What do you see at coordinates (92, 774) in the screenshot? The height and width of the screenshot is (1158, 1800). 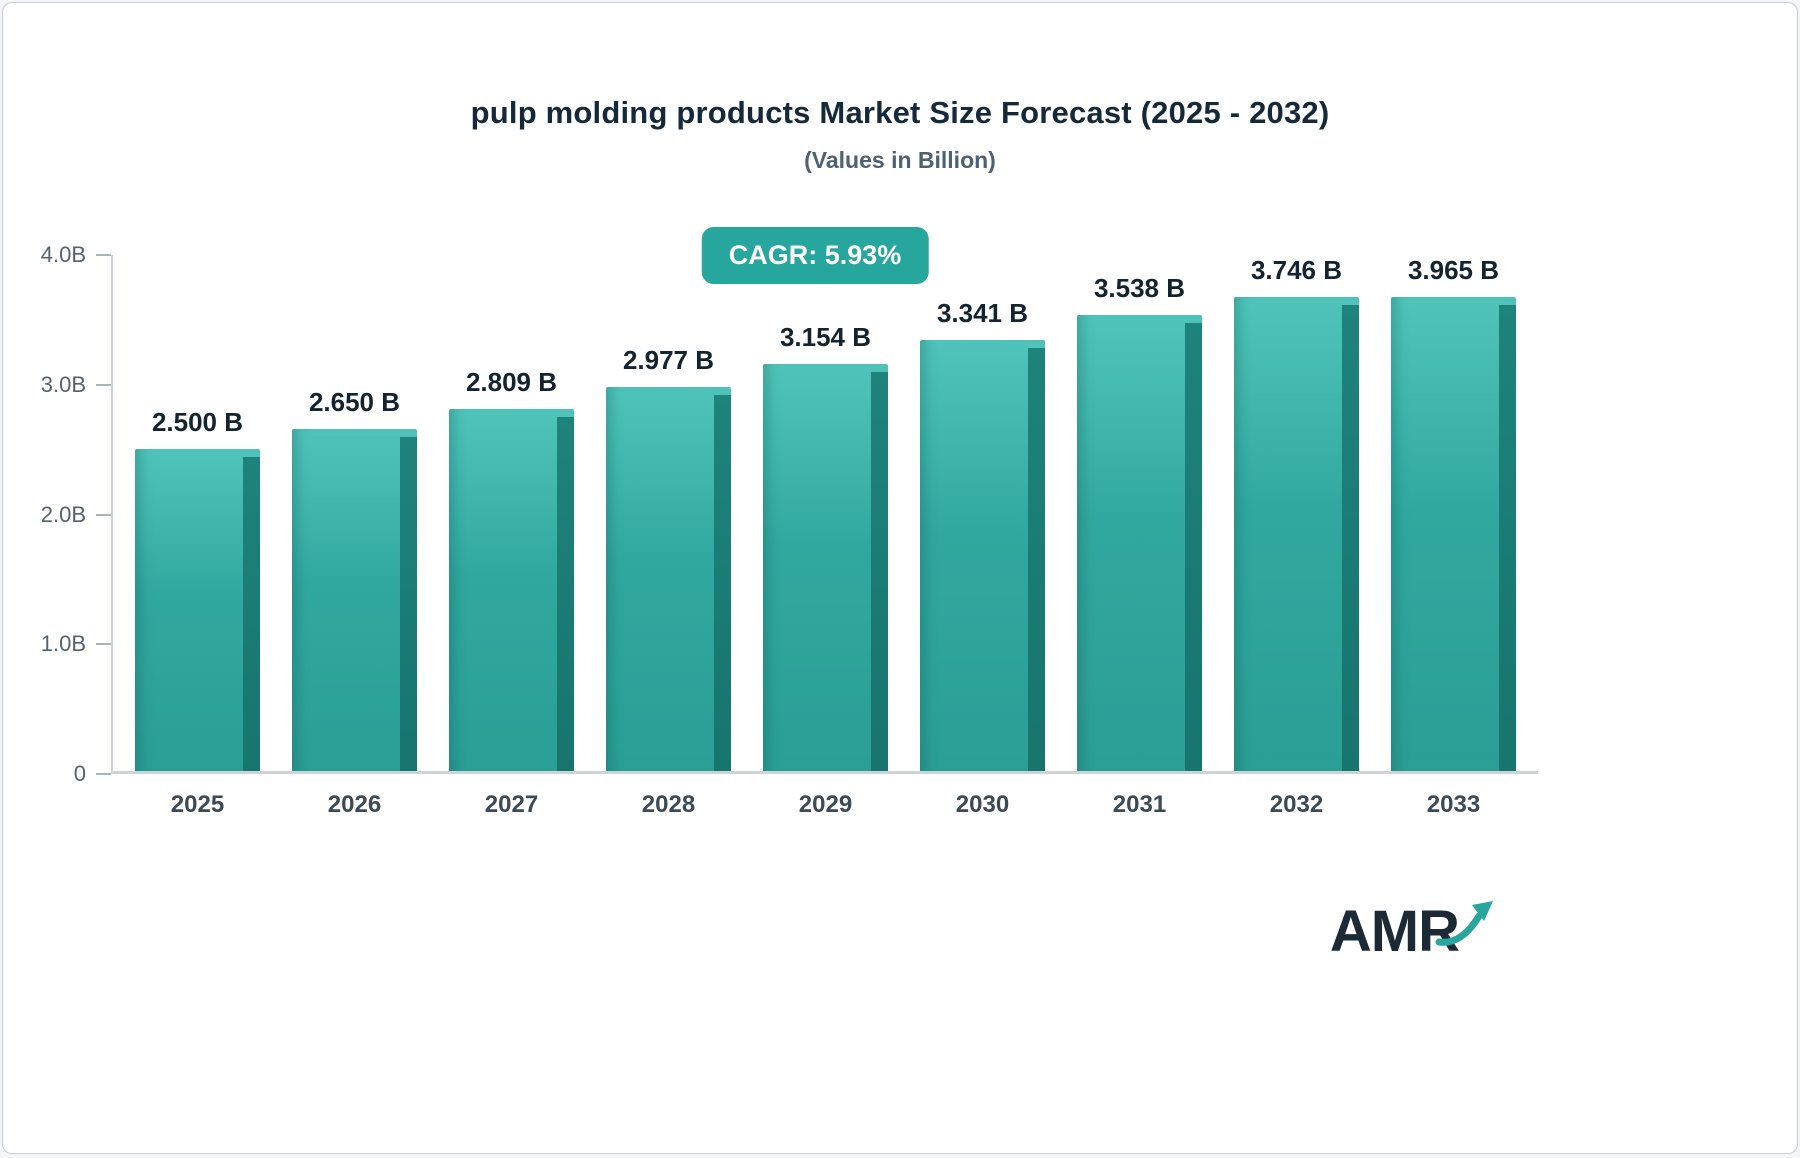 I see `y-tick-0: 0` at bounding box center [92, 774].